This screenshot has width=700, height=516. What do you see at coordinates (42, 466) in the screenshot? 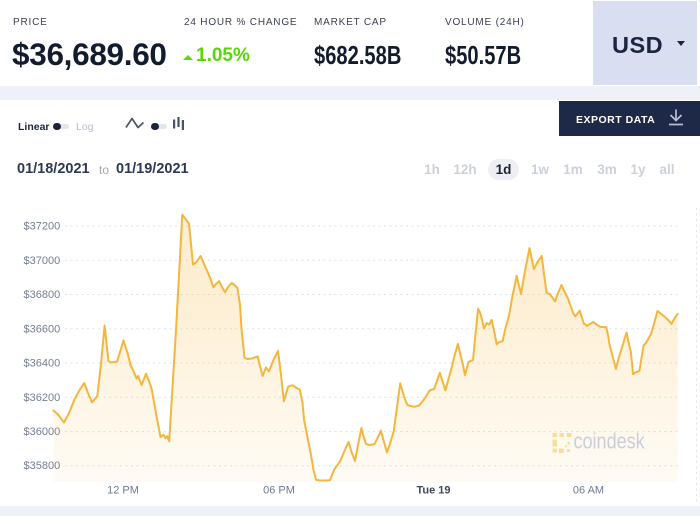
I see `svg-text: $35800` at bounding box center [42, 466].